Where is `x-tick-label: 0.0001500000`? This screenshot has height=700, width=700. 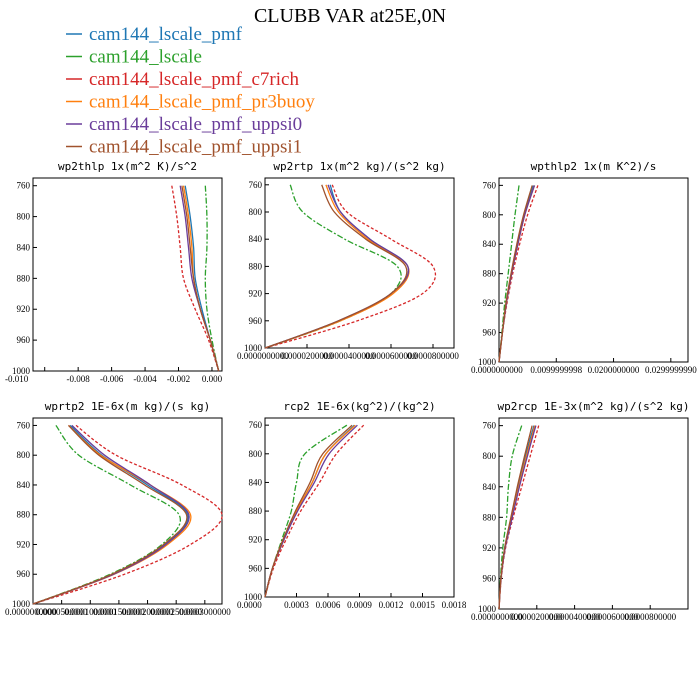 x-tick-label: 0.0001500000 is located at coordinates (119, 612).